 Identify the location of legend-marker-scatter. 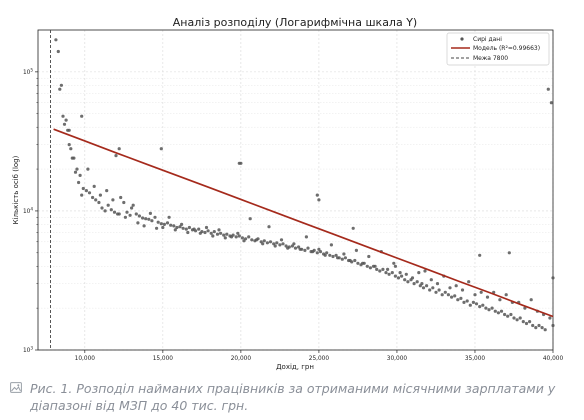
(462, 39).